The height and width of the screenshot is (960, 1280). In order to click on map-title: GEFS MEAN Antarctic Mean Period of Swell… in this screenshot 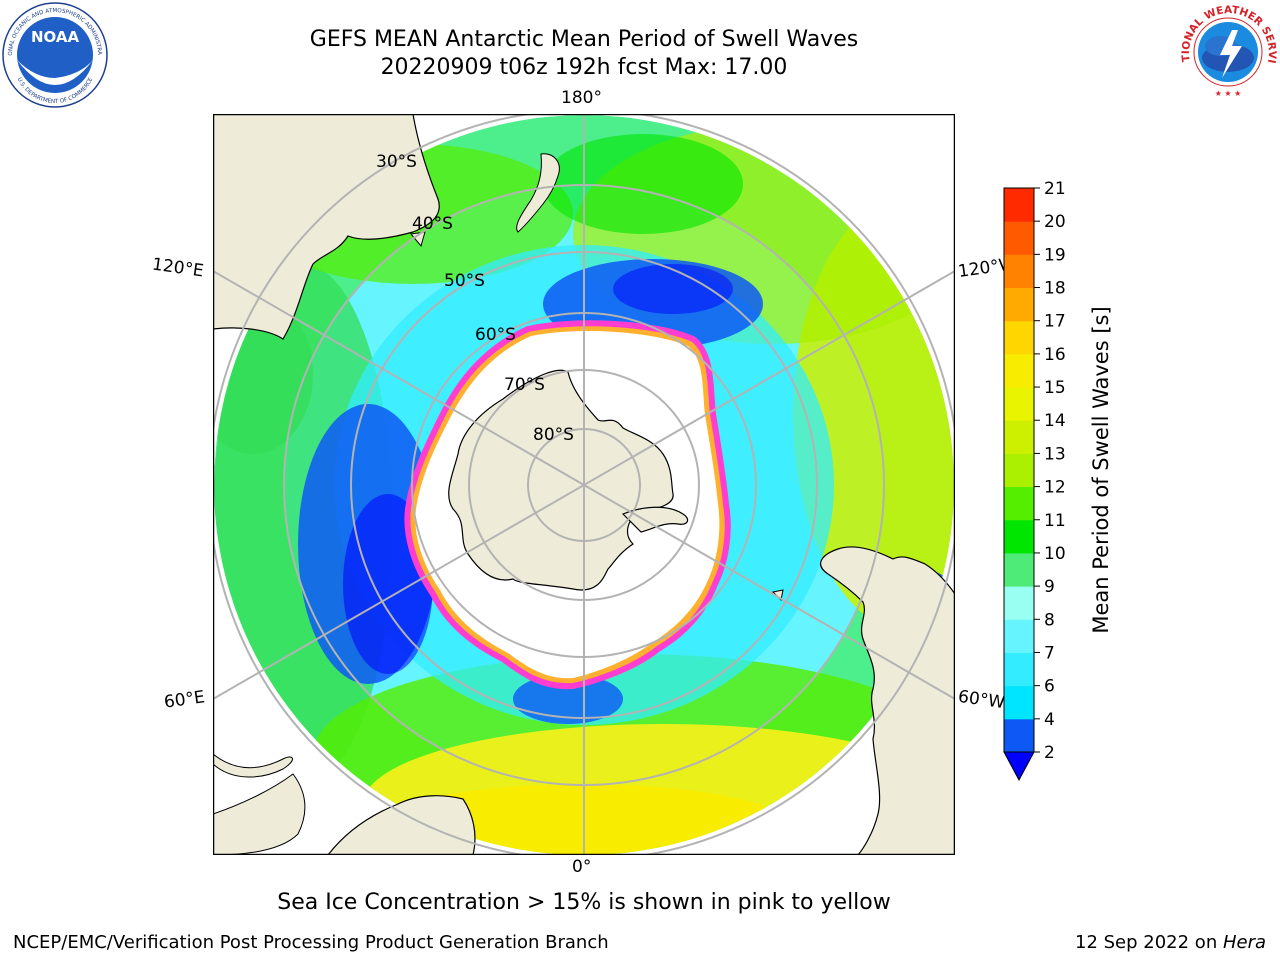, I will do `click(584, 39)`.